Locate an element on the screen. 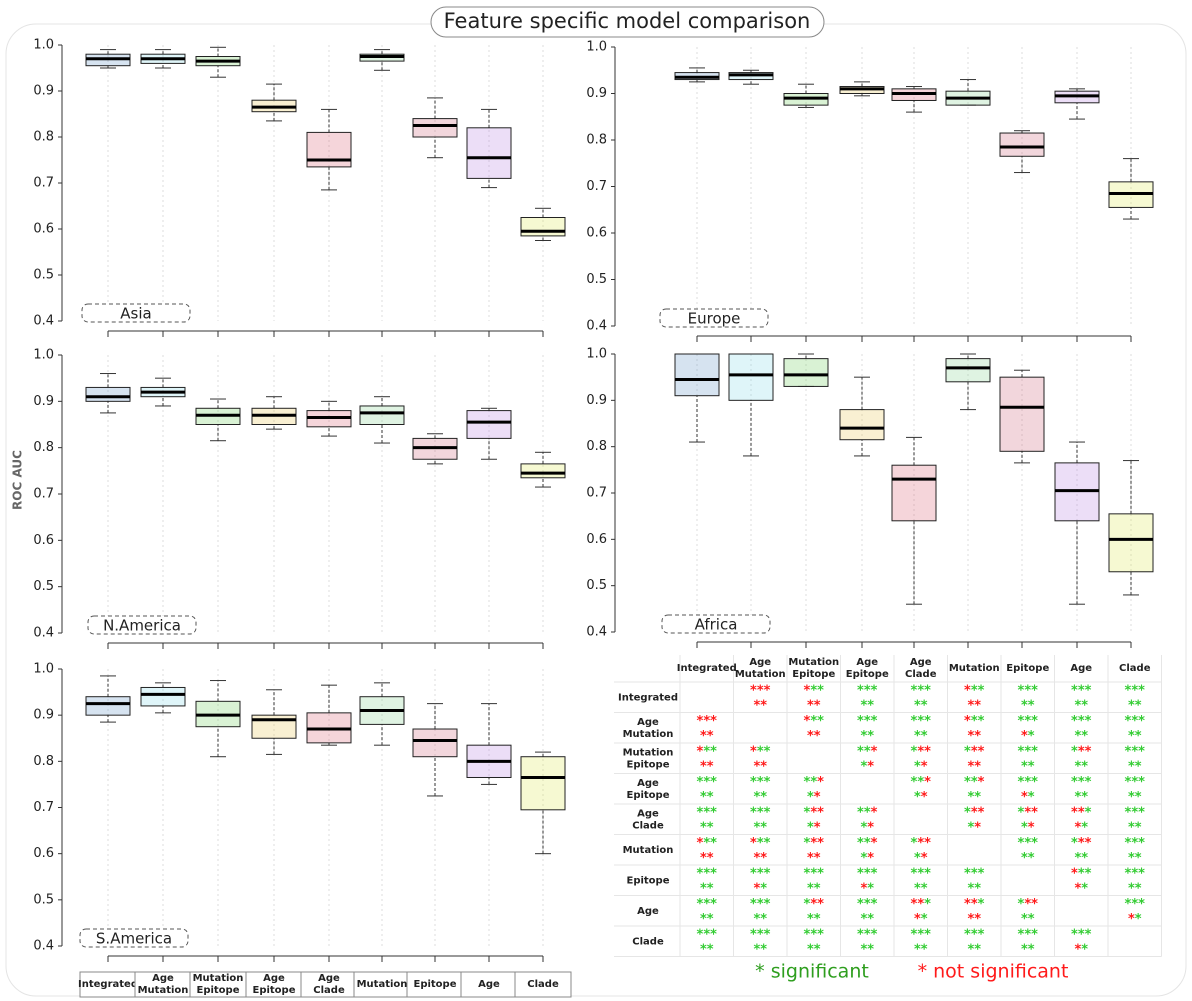  y-tick-label: 0.6 is located at coordinates (43, 540).